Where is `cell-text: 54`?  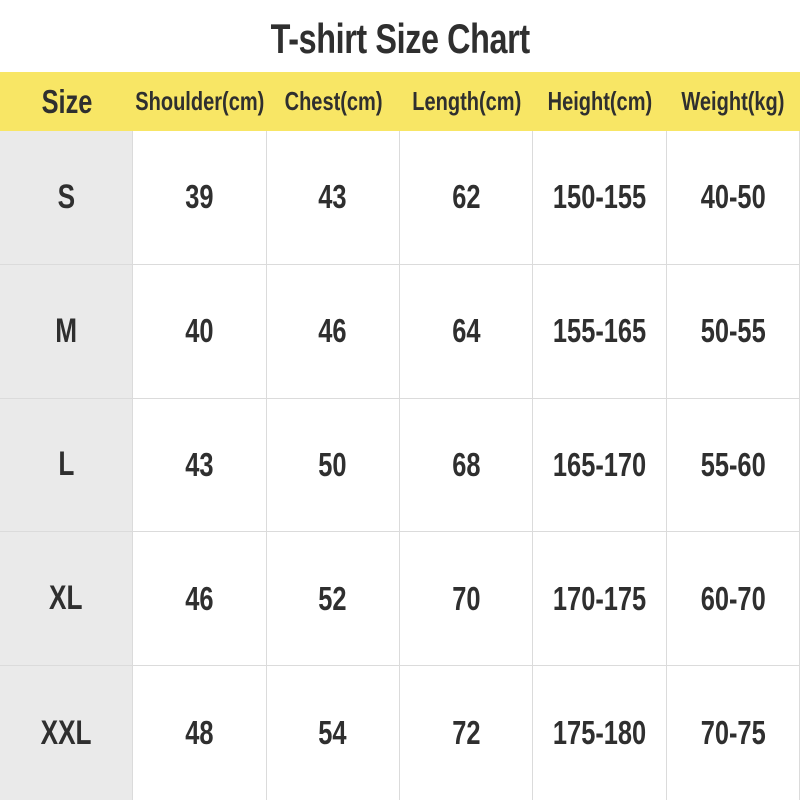
cell-text: 54 is located at coordinates (332, 733).